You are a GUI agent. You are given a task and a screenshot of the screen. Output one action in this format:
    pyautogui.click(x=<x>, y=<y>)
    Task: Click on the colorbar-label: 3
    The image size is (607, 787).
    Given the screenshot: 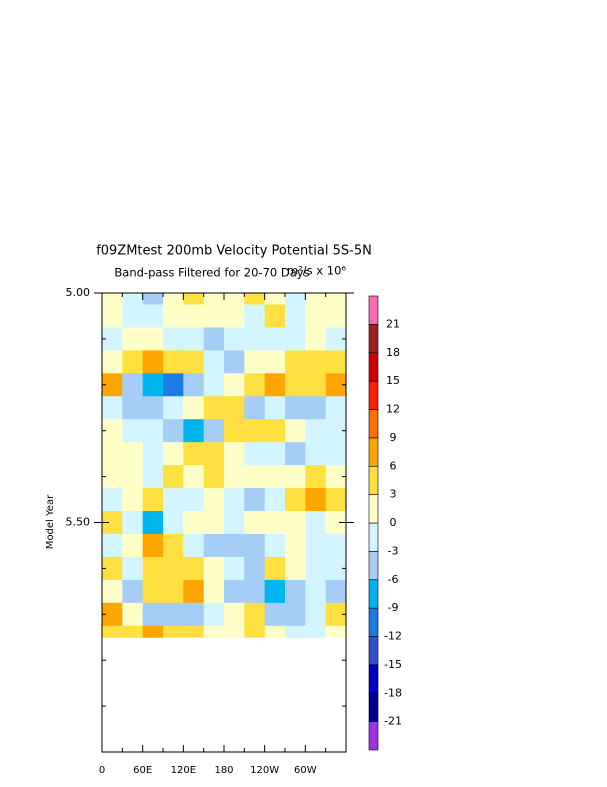 What is the action you would take?
    pyautogui.click(x=393, y=494)
    